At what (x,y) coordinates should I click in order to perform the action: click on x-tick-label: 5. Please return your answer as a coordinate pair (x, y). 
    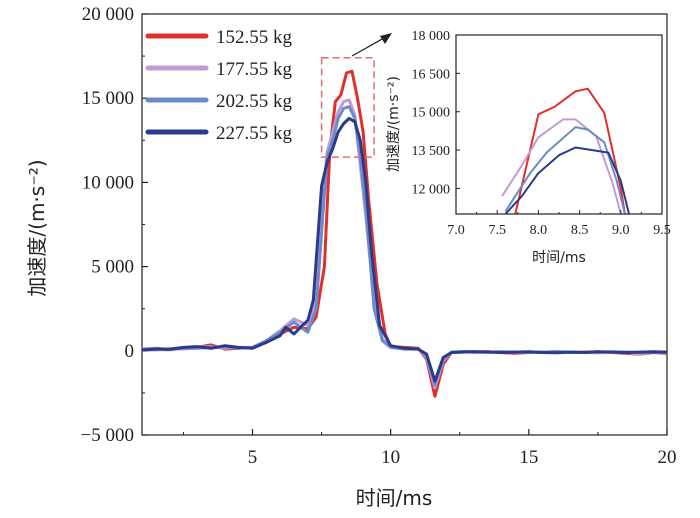
    Looking at the image, I should click on (253, 457).